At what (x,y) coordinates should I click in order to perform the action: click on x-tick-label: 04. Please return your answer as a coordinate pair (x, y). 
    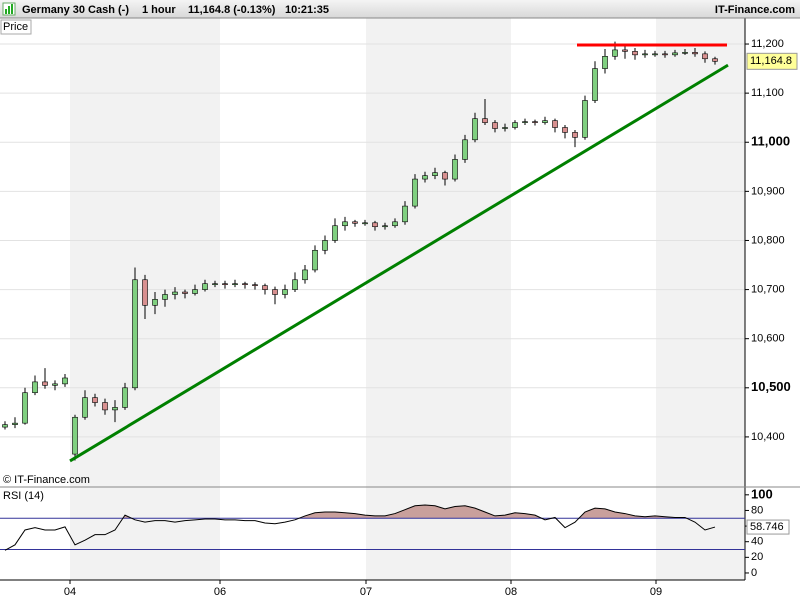
    Looking at the image, I should click on (70, 592).